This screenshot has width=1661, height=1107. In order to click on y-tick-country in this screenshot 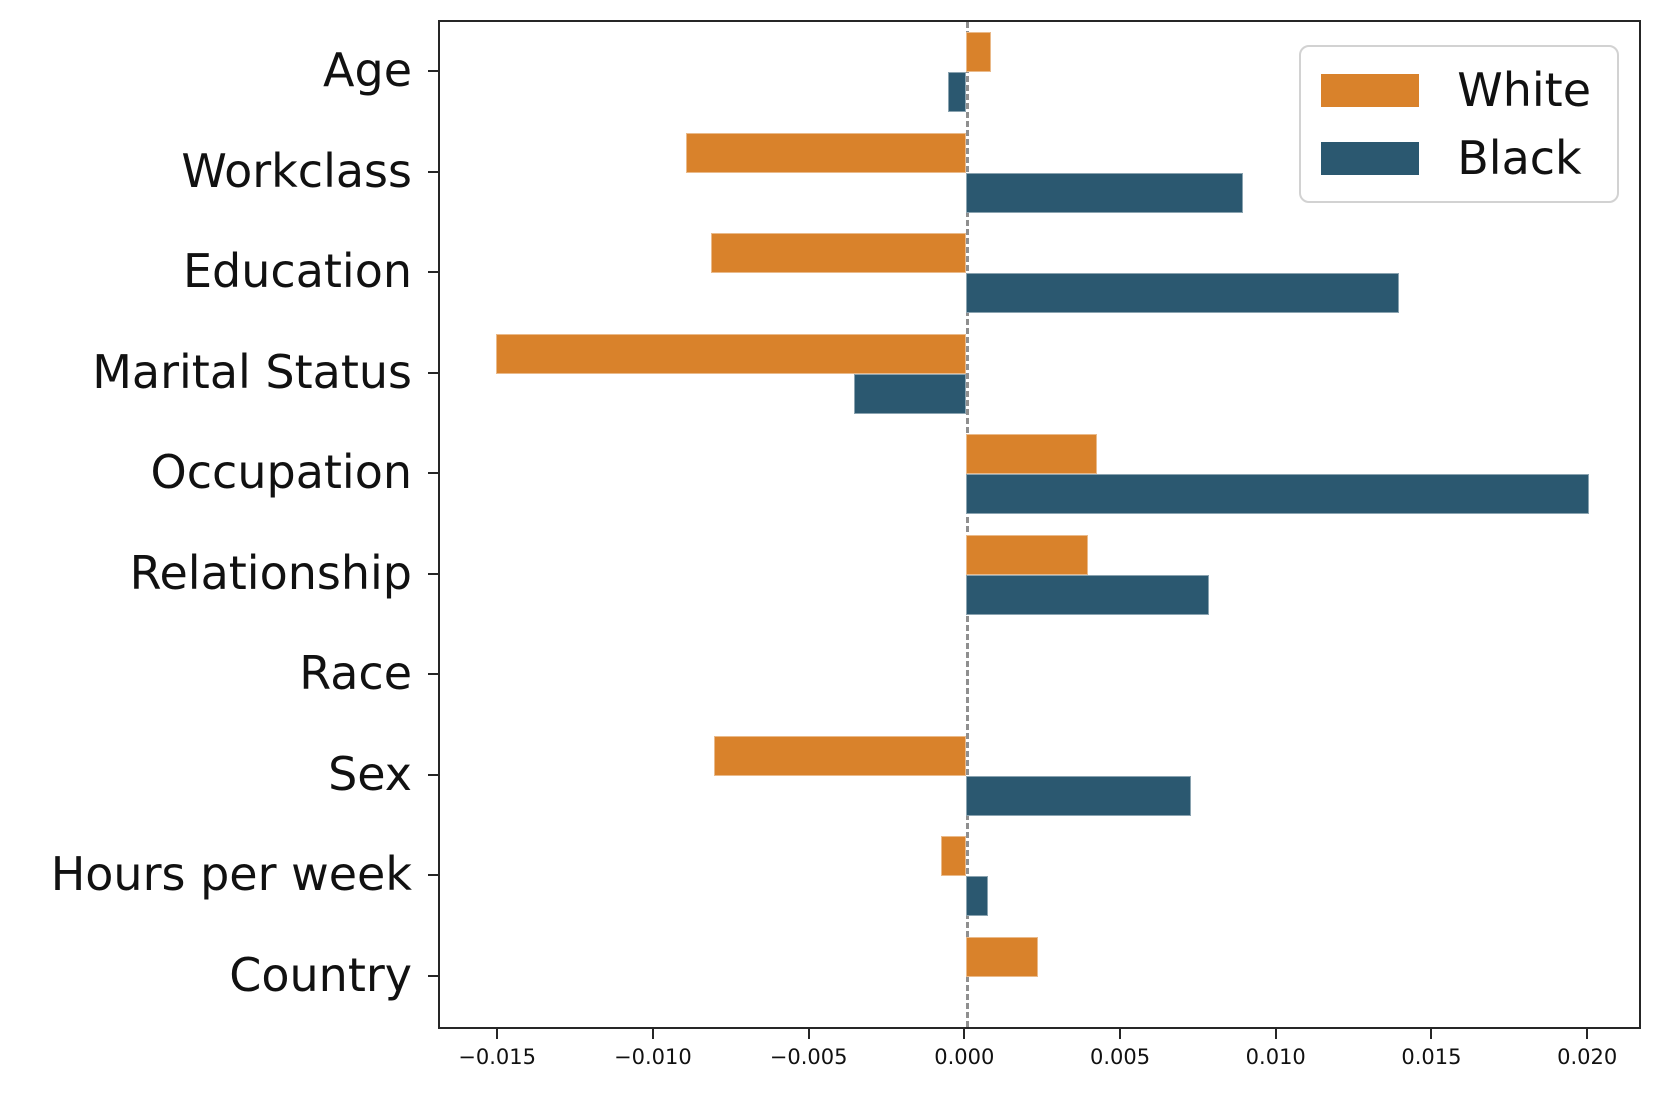, I will do `click(433, 975)`.